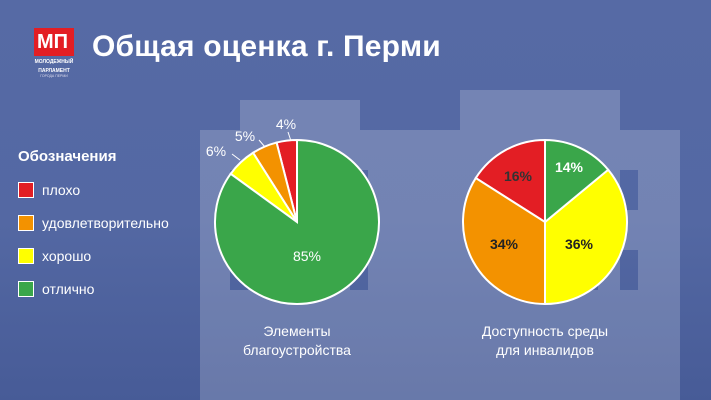 Image resolution: width=711 pixels, height=400 pixels. I want to click on pie-1-label-плохо: 4%, so click(286, 124).